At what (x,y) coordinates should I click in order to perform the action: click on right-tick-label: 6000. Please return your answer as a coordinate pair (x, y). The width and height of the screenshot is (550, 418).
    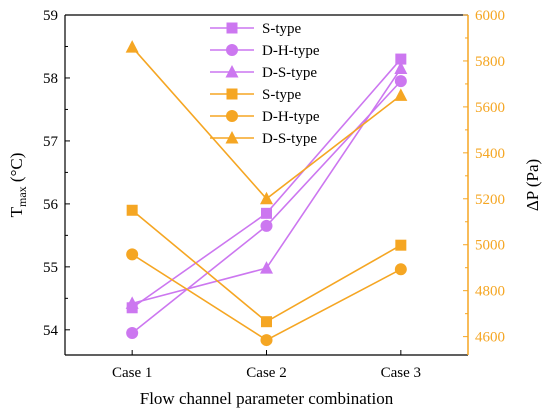
    Looking at the image, I should click on (490, 16).